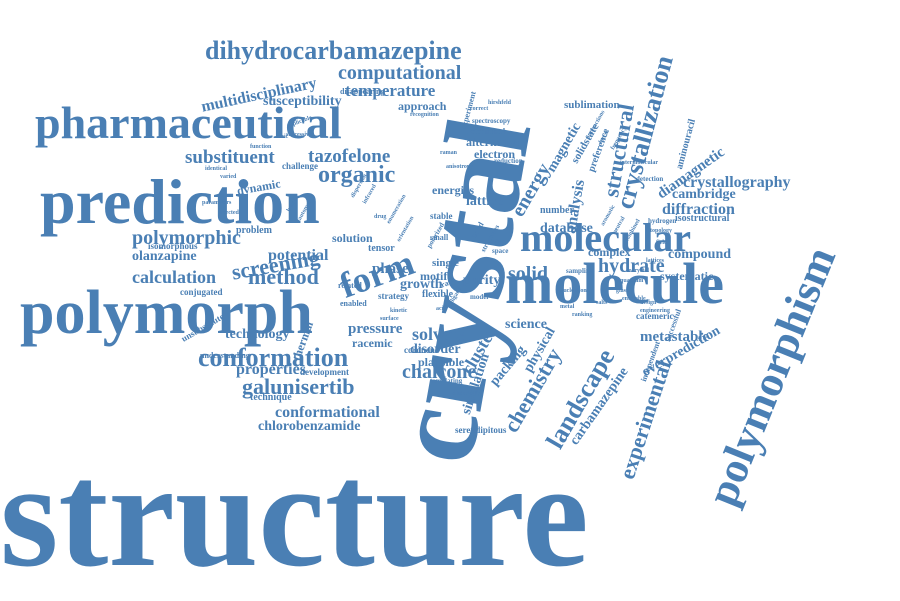  What do you see at coordinates (390, 90) in the screenshot?
I see `word-temperature: temperature` at bounding box center [390, 90].